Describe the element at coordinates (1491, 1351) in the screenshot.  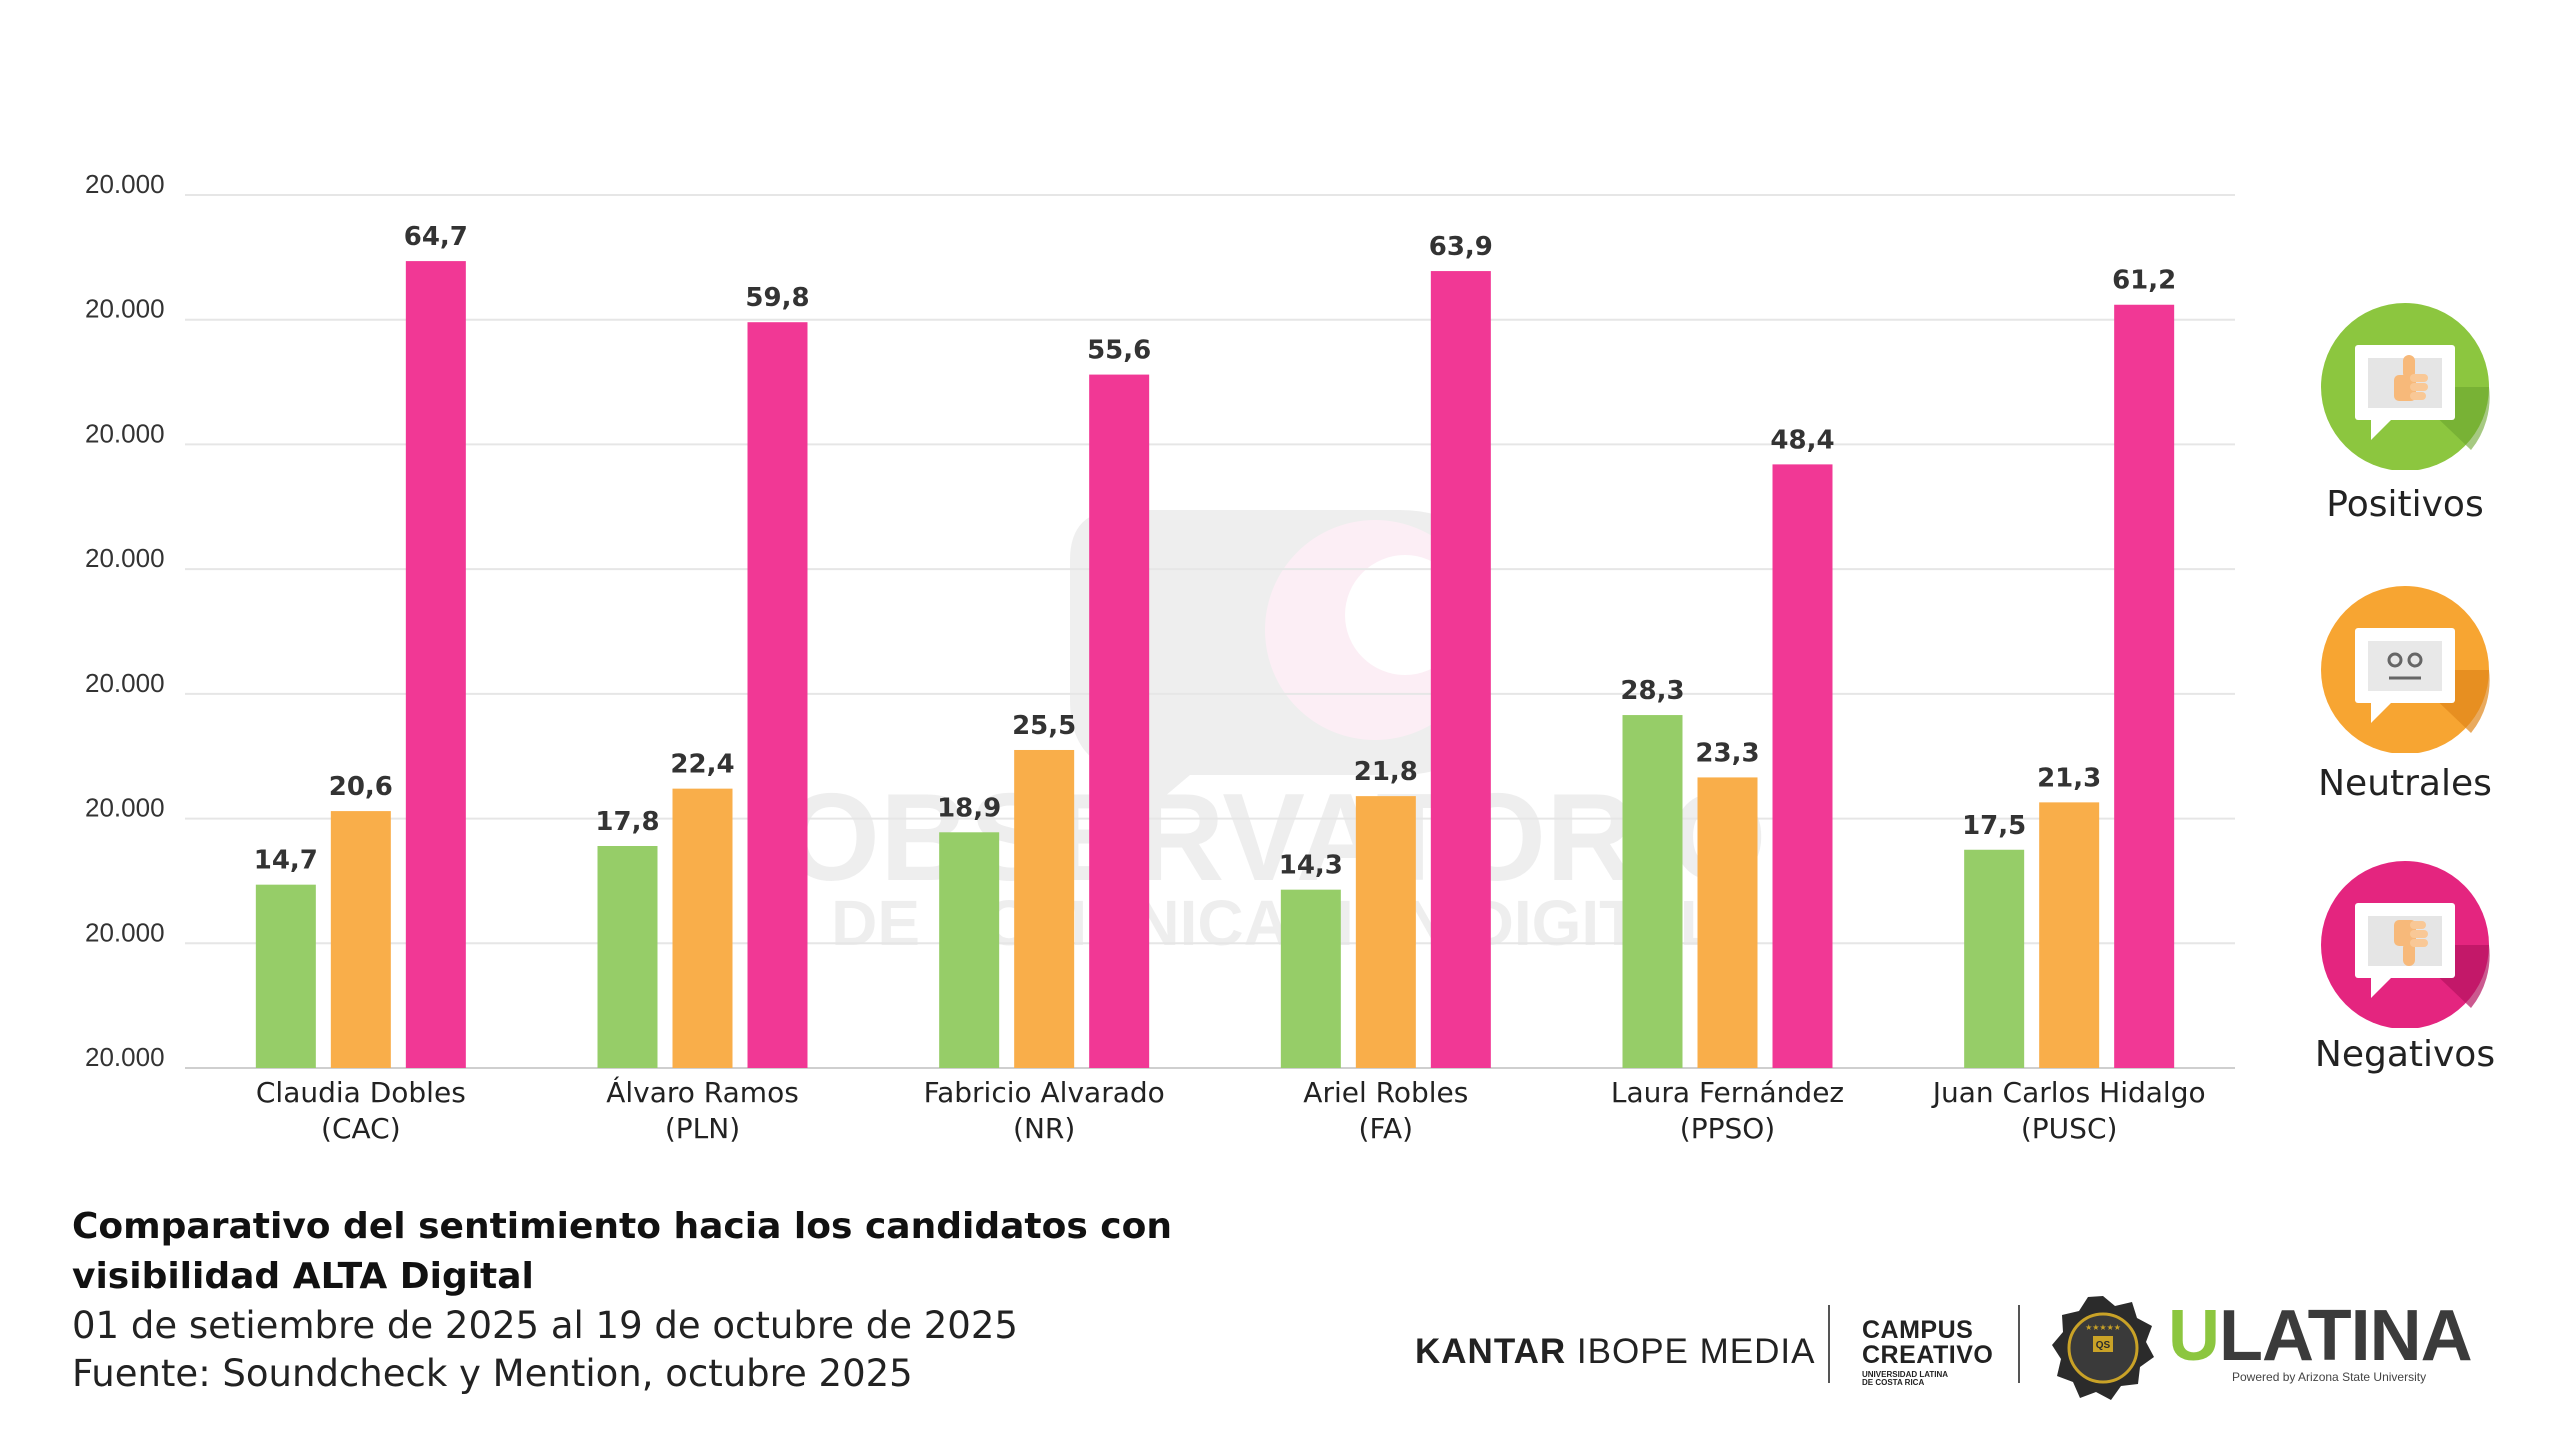
I see `kantar-logo-bold: KANTAR` at that location.